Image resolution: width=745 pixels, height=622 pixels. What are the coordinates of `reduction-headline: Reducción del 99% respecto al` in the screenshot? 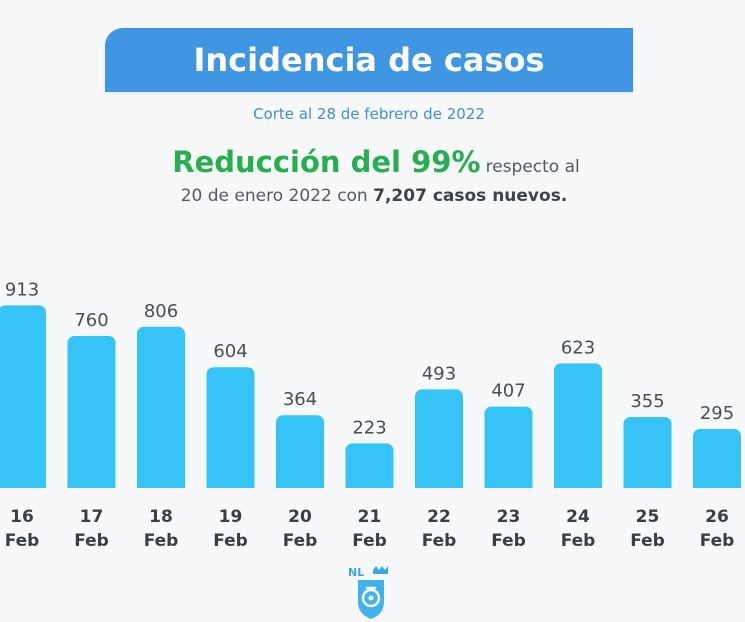 It's located at (372, 164).